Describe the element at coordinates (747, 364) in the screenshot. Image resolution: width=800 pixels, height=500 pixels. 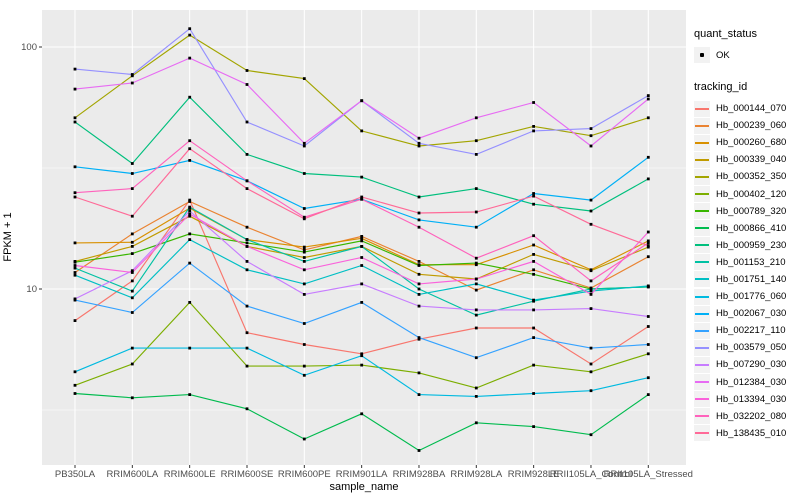
I see `legend-item-Hb_007290_030: Hb_007290_030` at that location.